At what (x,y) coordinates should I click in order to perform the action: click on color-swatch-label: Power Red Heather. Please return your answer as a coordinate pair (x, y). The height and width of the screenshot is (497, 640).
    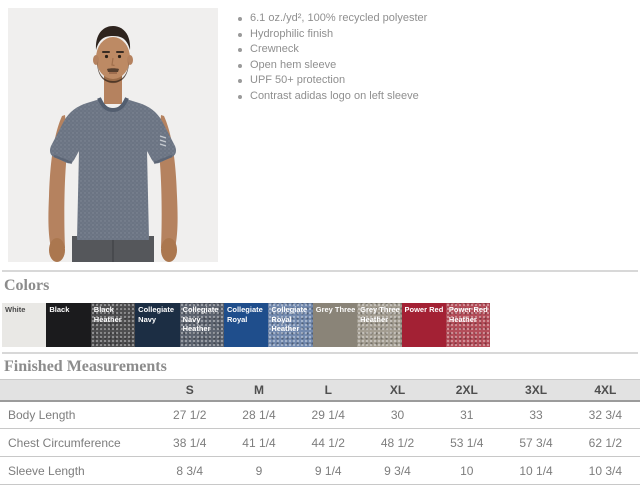
    Looking at the image, I should click on (468, 314).